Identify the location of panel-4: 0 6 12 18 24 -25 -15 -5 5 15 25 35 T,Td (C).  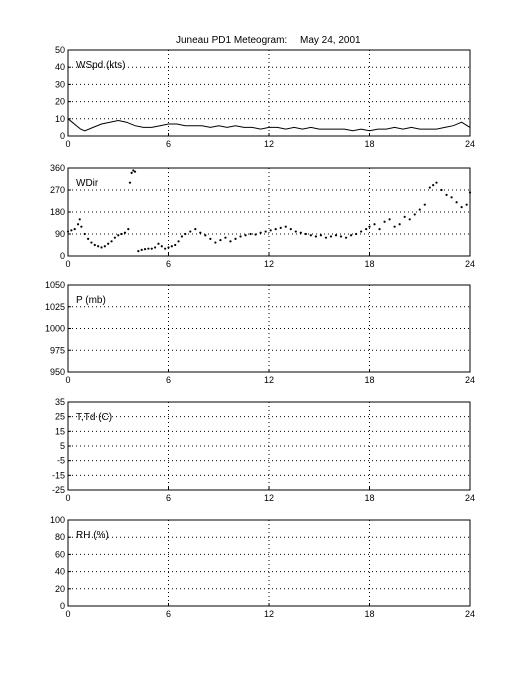
(263, 450).